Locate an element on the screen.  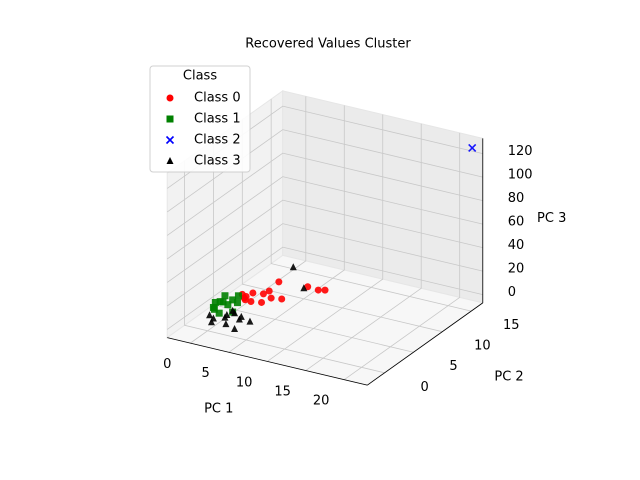
legend-label: Class 2 is located at coordinates (217, 140).